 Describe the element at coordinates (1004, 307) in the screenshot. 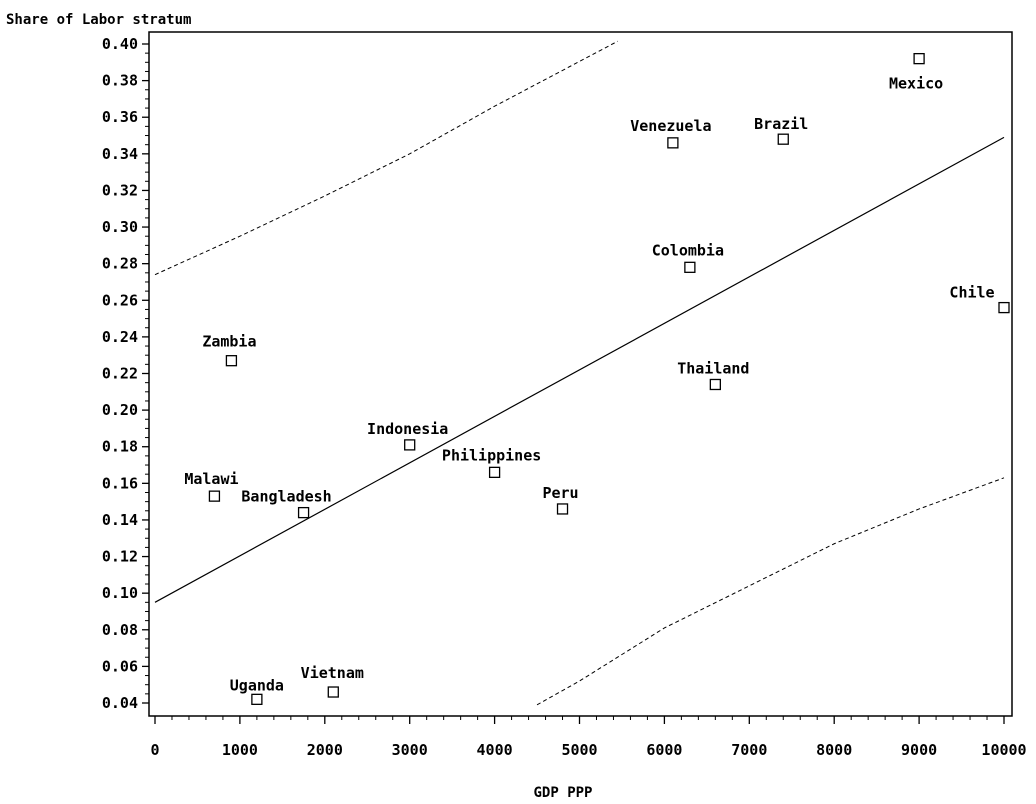

I see `point-marker-chile` at that location.